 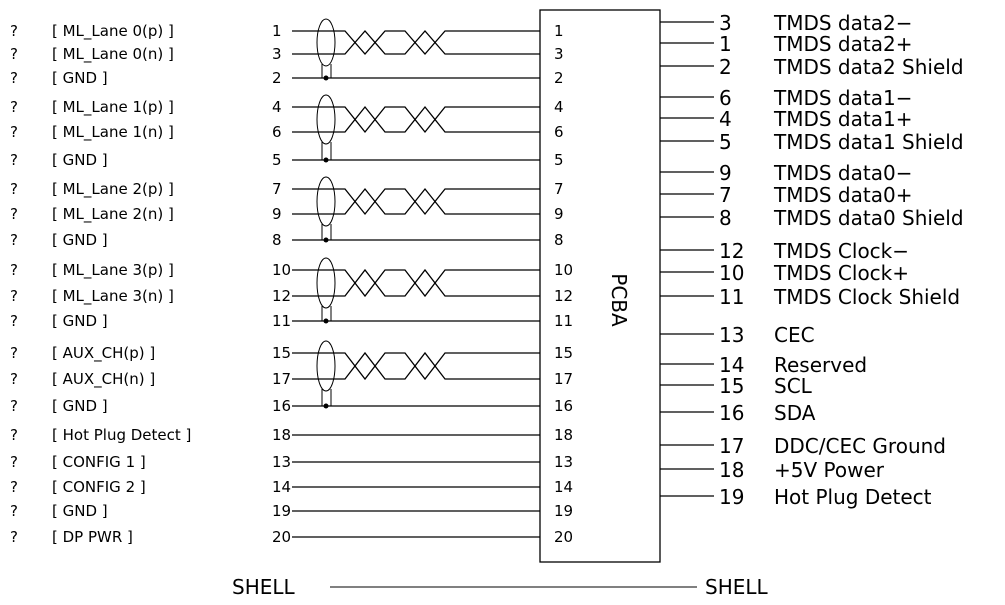 What do you see at coordinates (563, 353) in the screenshot?
I see `pcba-pin-number: 15` at bounding box center [563, 353].